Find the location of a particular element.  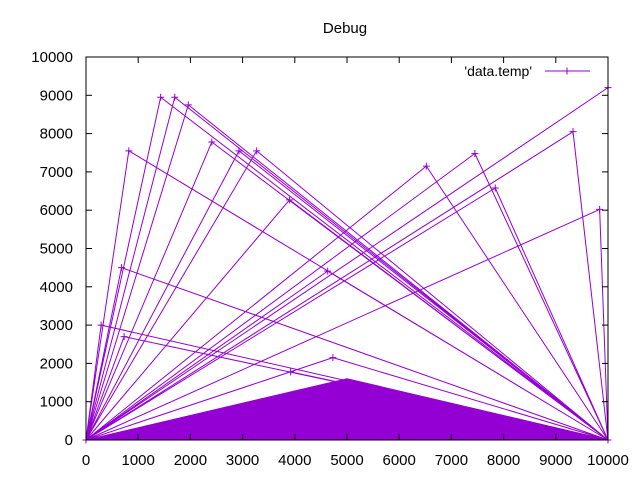

y-tick-label: 10000 is located at coordinates (52, 57).